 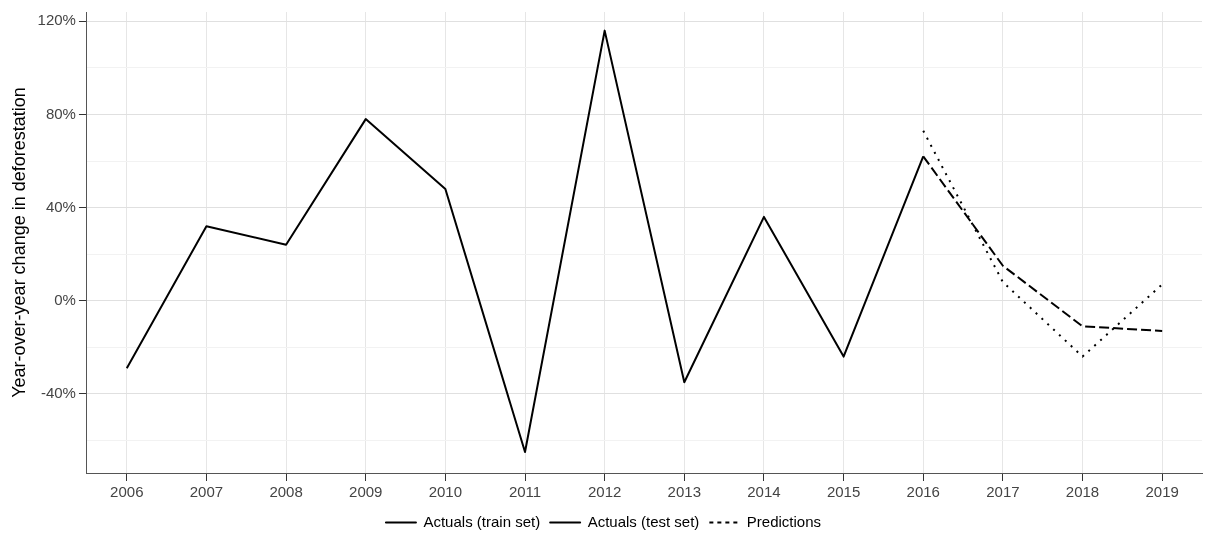 What do you see at coordinates (482, 521) in the screenshot?
I see `legend-label: Actuals (train set)` at bounding box center [482, 521].